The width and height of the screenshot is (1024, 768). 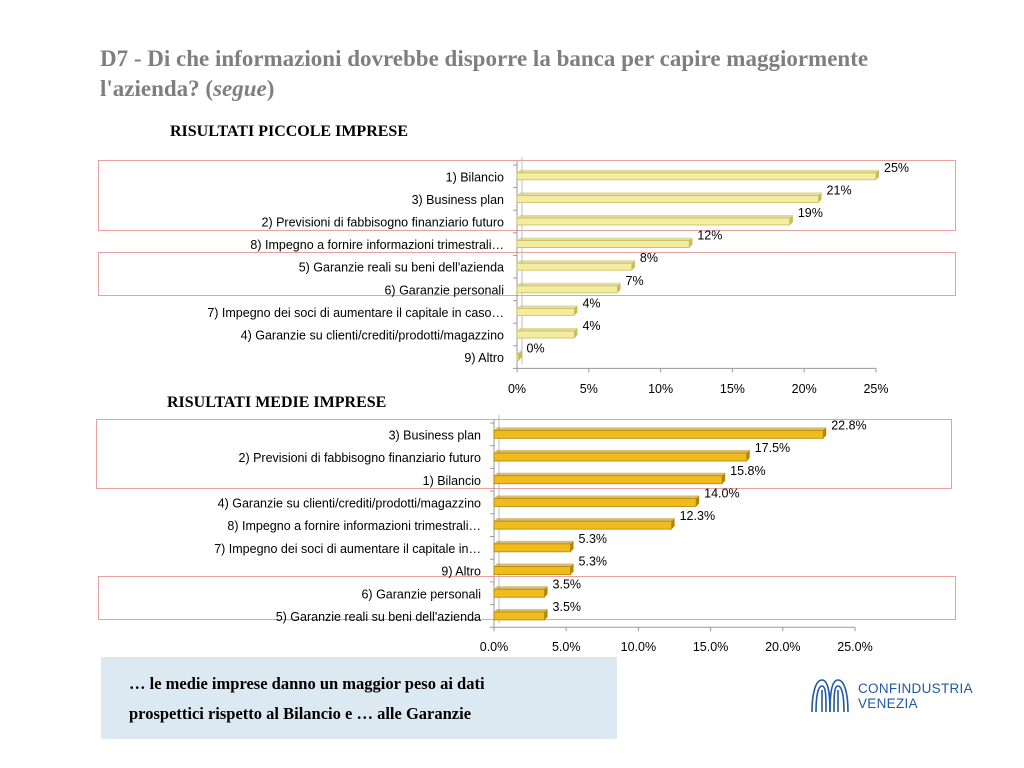 I want to click on category-label-medium: 1) Bilancio, so click(x=452, y=481).